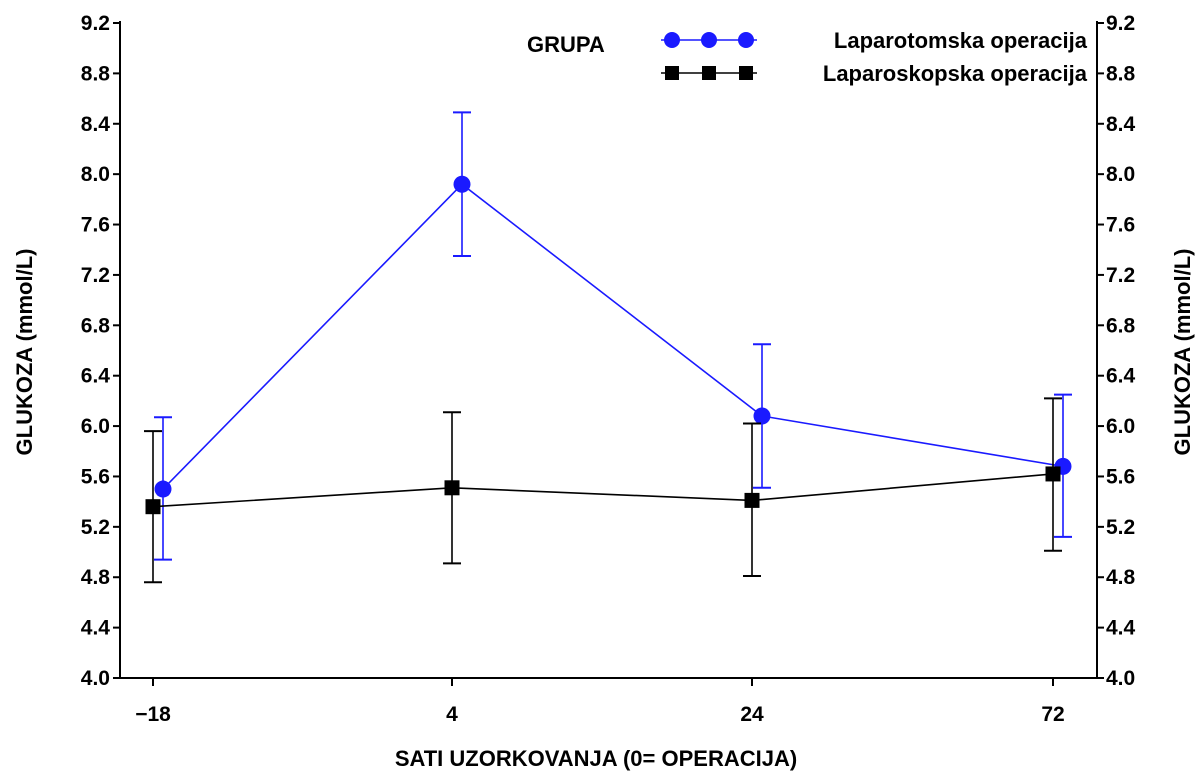 The height and width of the screenshot is (778, 1204). I want to click on legend-item: Laparotomska operacija, so click(874, 40).